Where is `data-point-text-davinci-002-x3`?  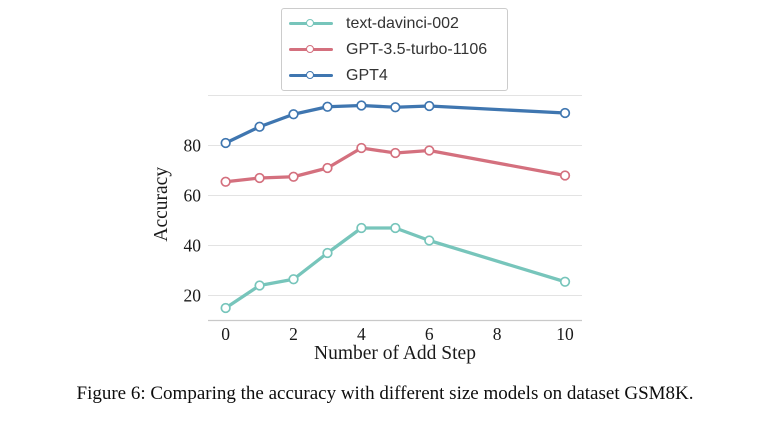
data-point-text-davinci-002-x3 is located at coordinates (327, 253).